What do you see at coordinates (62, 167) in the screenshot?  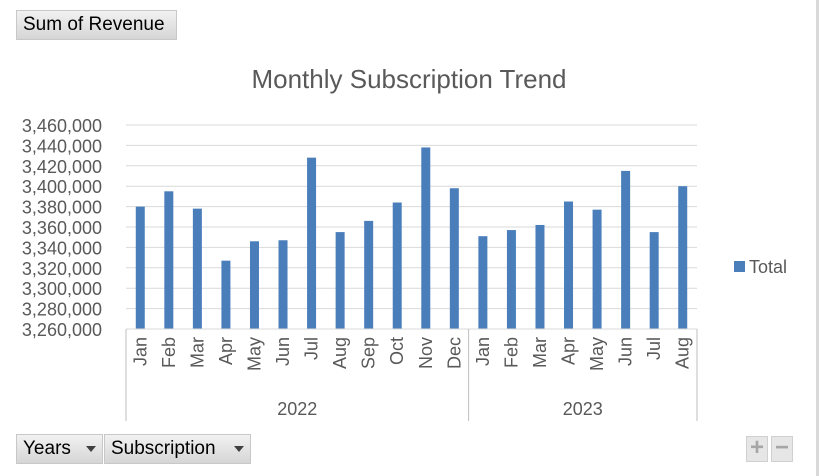 I see `y-tick-label: 3,420,000` at bounding box center [62, 167].